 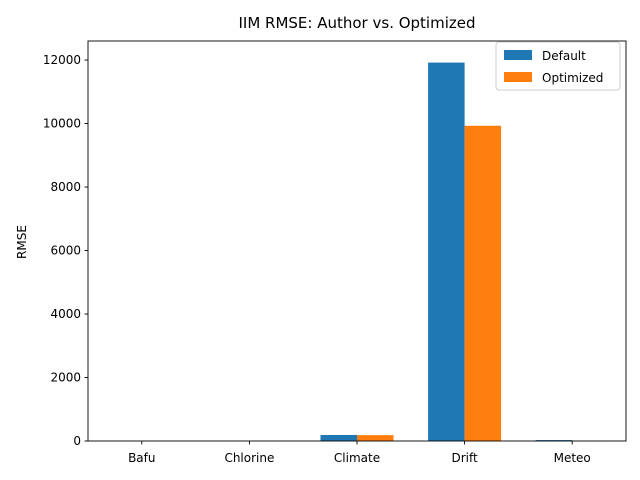 What do you see at coordinates (518, 55) in the screenshot?
I see `legend-swatch-default` at bounding box center [518, 55].